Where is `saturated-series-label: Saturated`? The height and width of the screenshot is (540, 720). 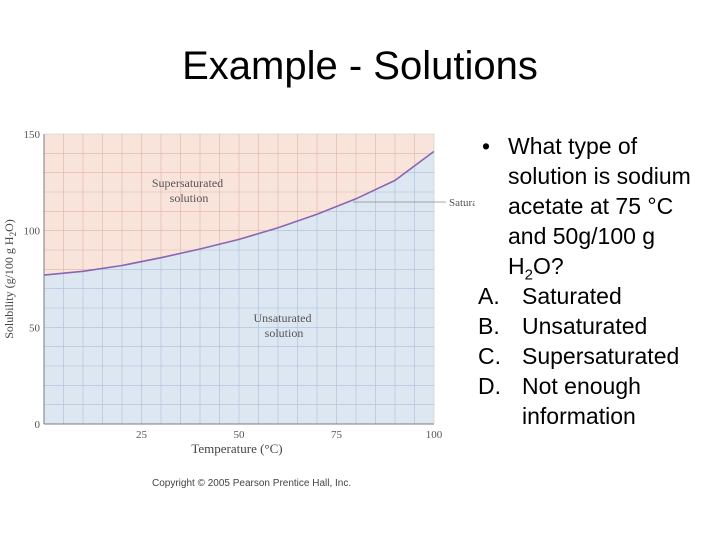
saturated-series-label: Saturated is located at coordinates (462, 203).